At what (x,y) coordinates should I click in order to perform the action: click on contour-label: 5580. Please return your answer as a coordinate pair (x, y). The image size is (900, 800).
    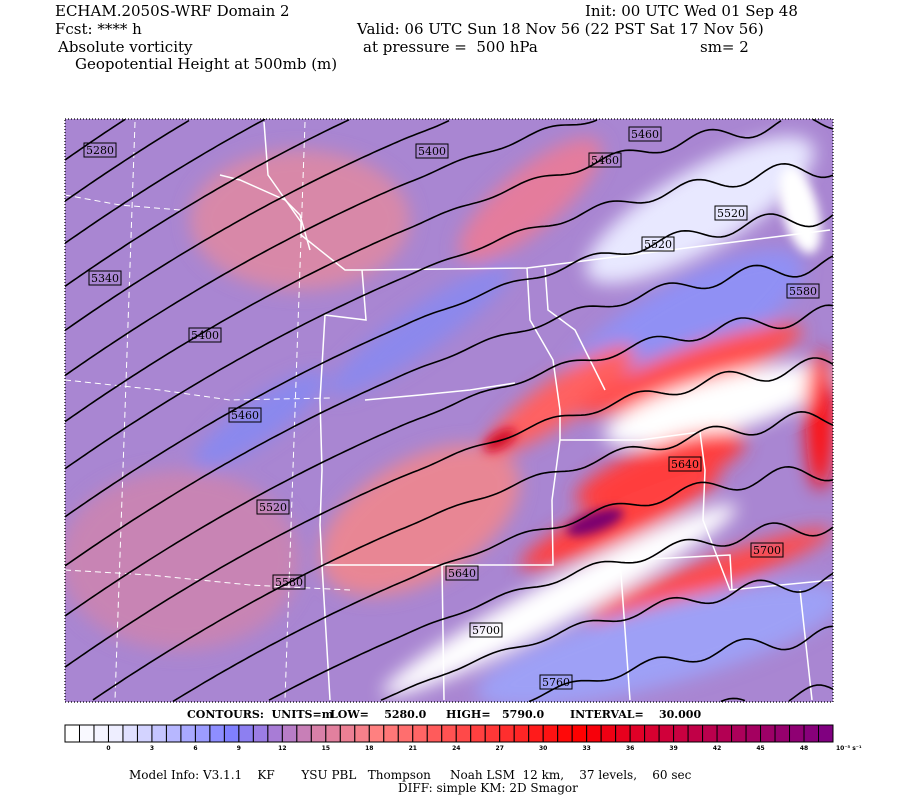
    Looking at the image, I should click on (803, 291).